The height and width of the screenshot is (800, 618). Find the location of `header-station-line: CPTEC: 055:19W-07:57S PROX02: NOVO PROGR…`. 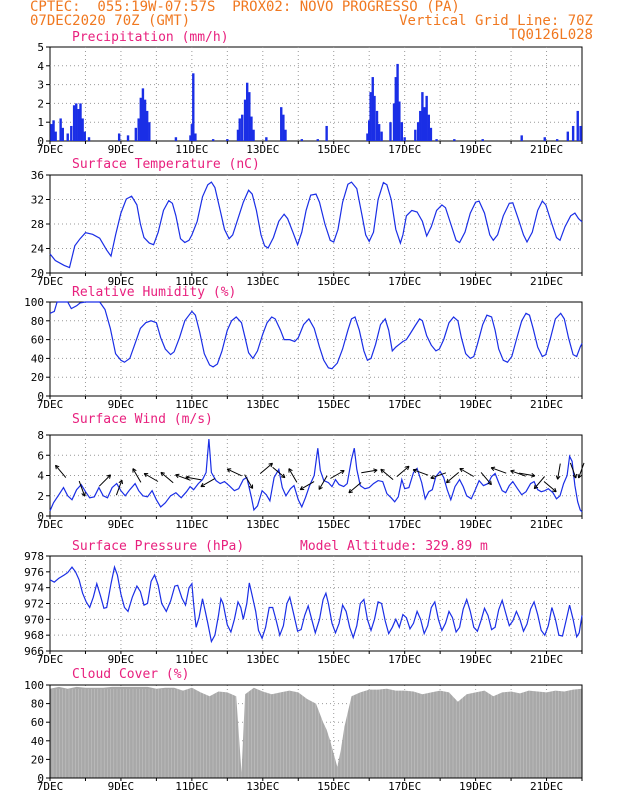

header-station-line: CPTEC: 055:19W-07:57S PROX02: NOVO PROGR… is located at coordinates (245, 7).